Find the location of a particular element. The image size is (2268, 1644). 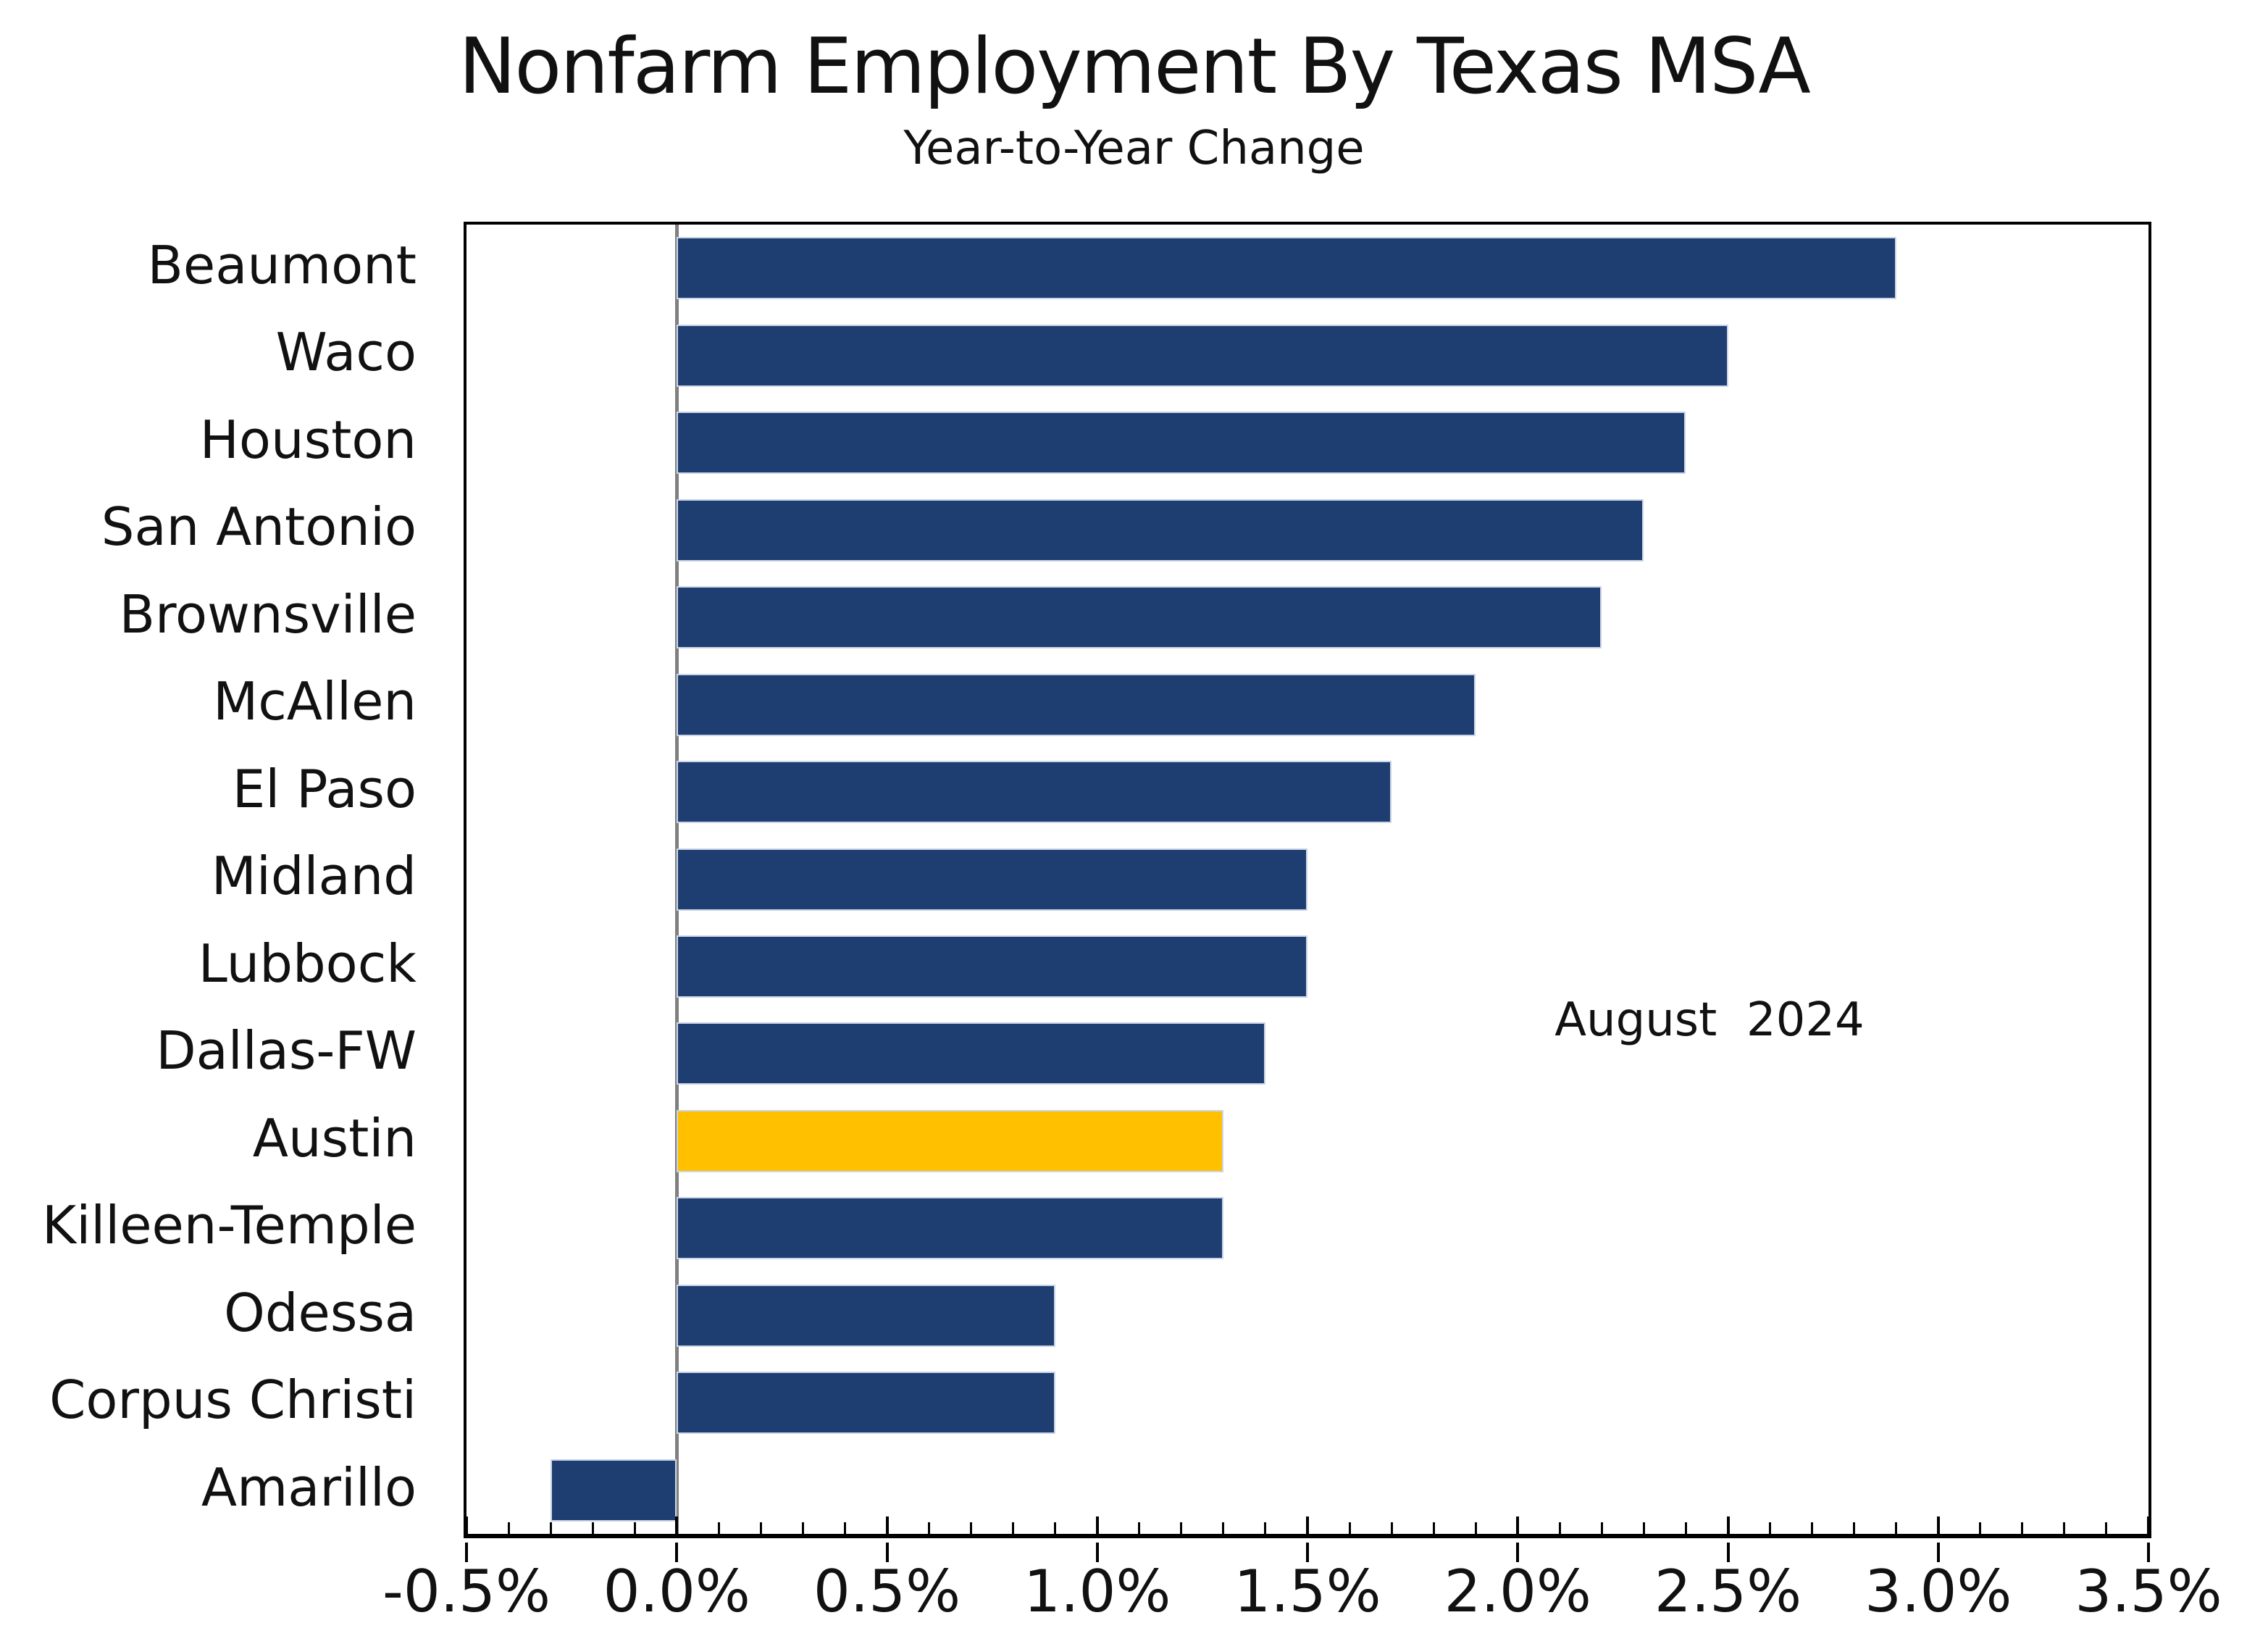

x-axis-tick-2.0% is located at coordinates (1518, 1552).